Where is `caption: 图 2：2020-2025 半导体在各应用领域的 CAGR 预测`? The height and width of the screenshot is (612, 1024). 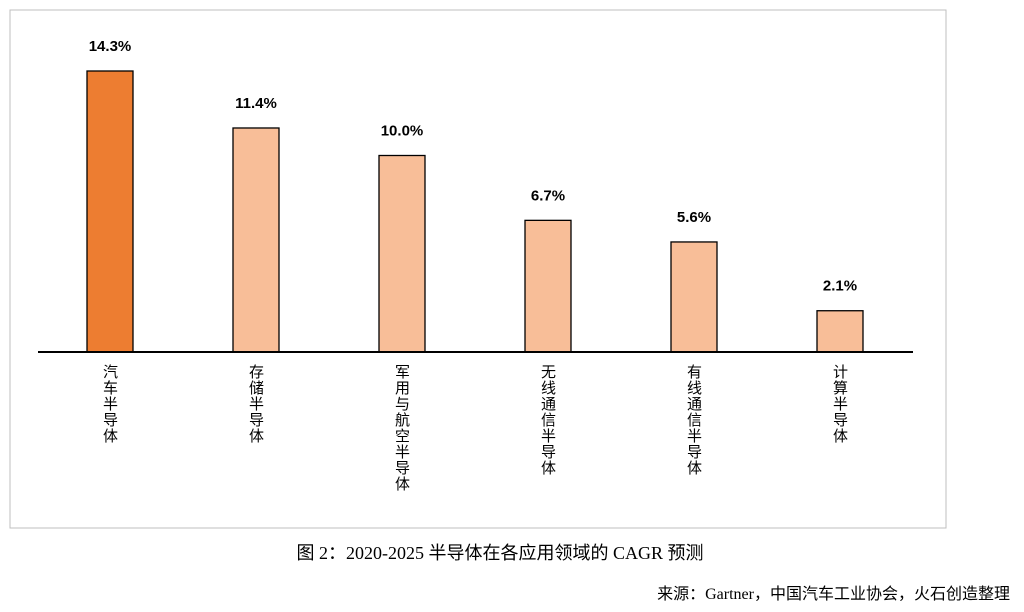 caption: 图 2：2020-2025 半导体在各应用领域的 CAGR 预测 is located at coordinates (500, 553).